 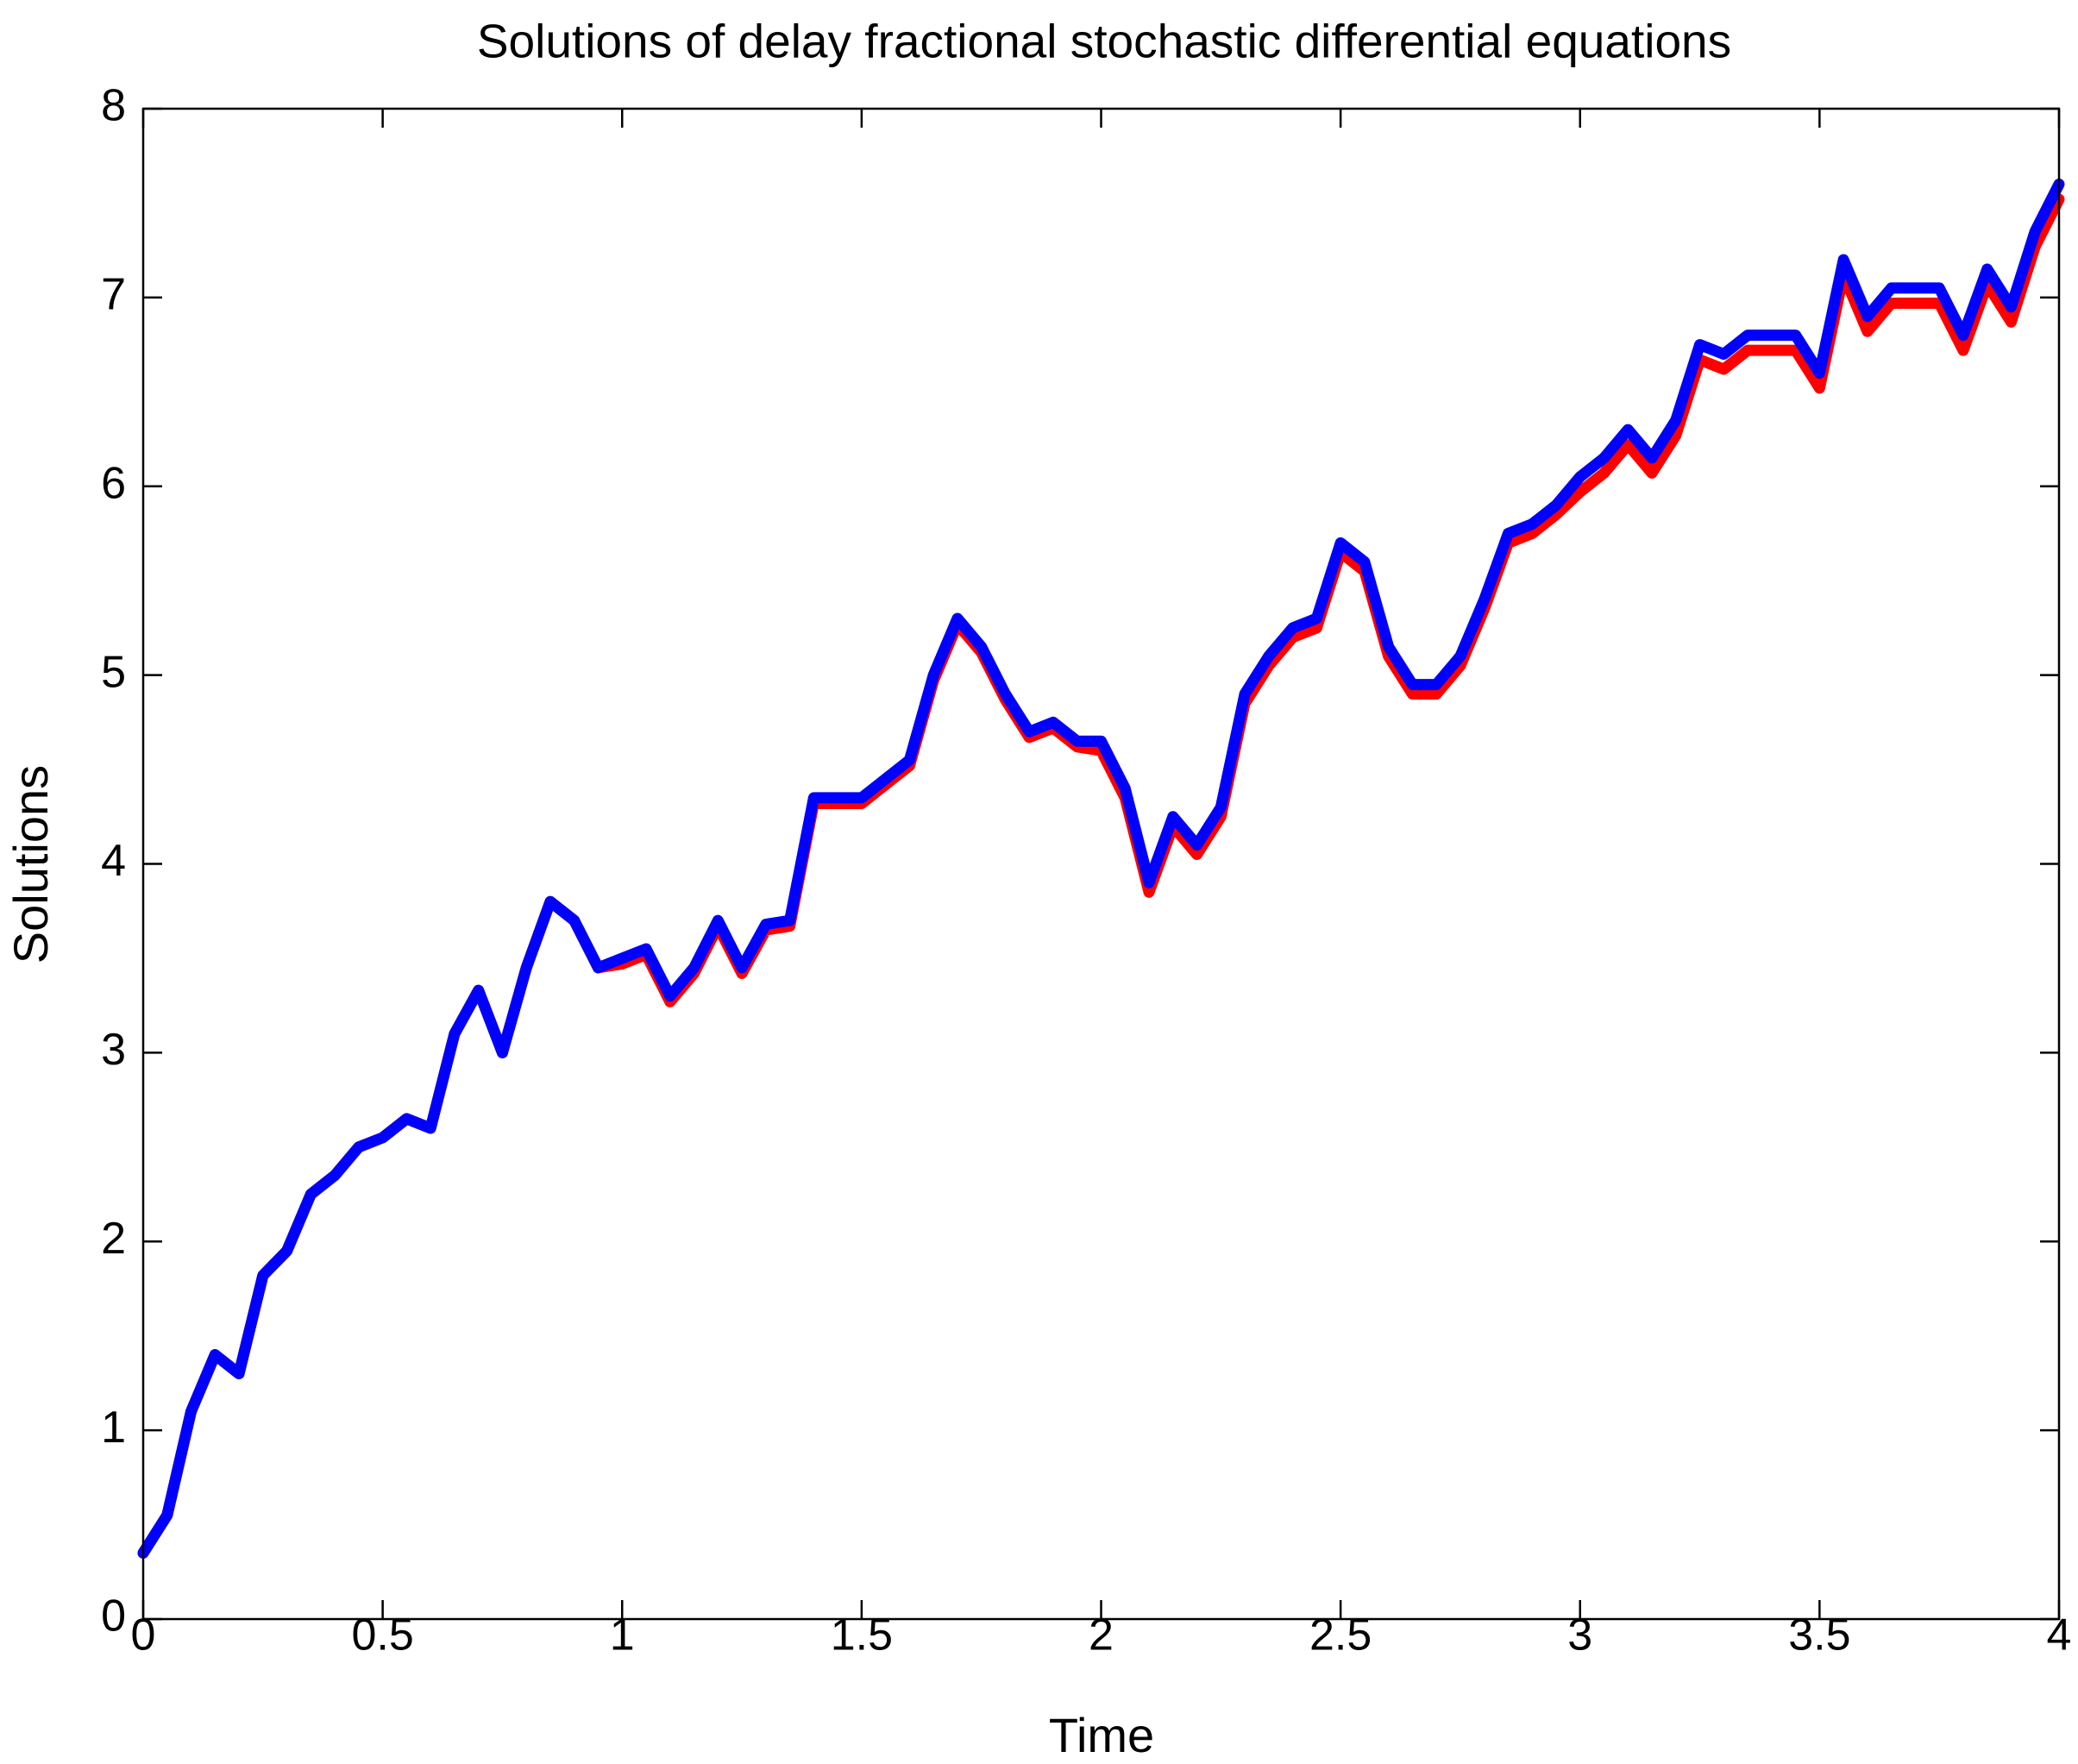 I want to click on y-tick-label: 2, so click(x=113, y=1239).